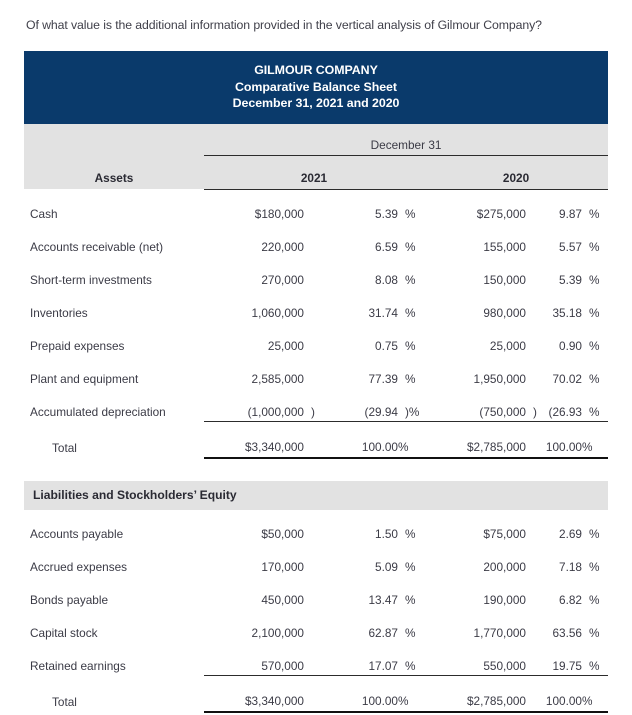 The width and height of the screenshot is (632, 715). I want to click on period-header-row: December 31, so click(316, 139).